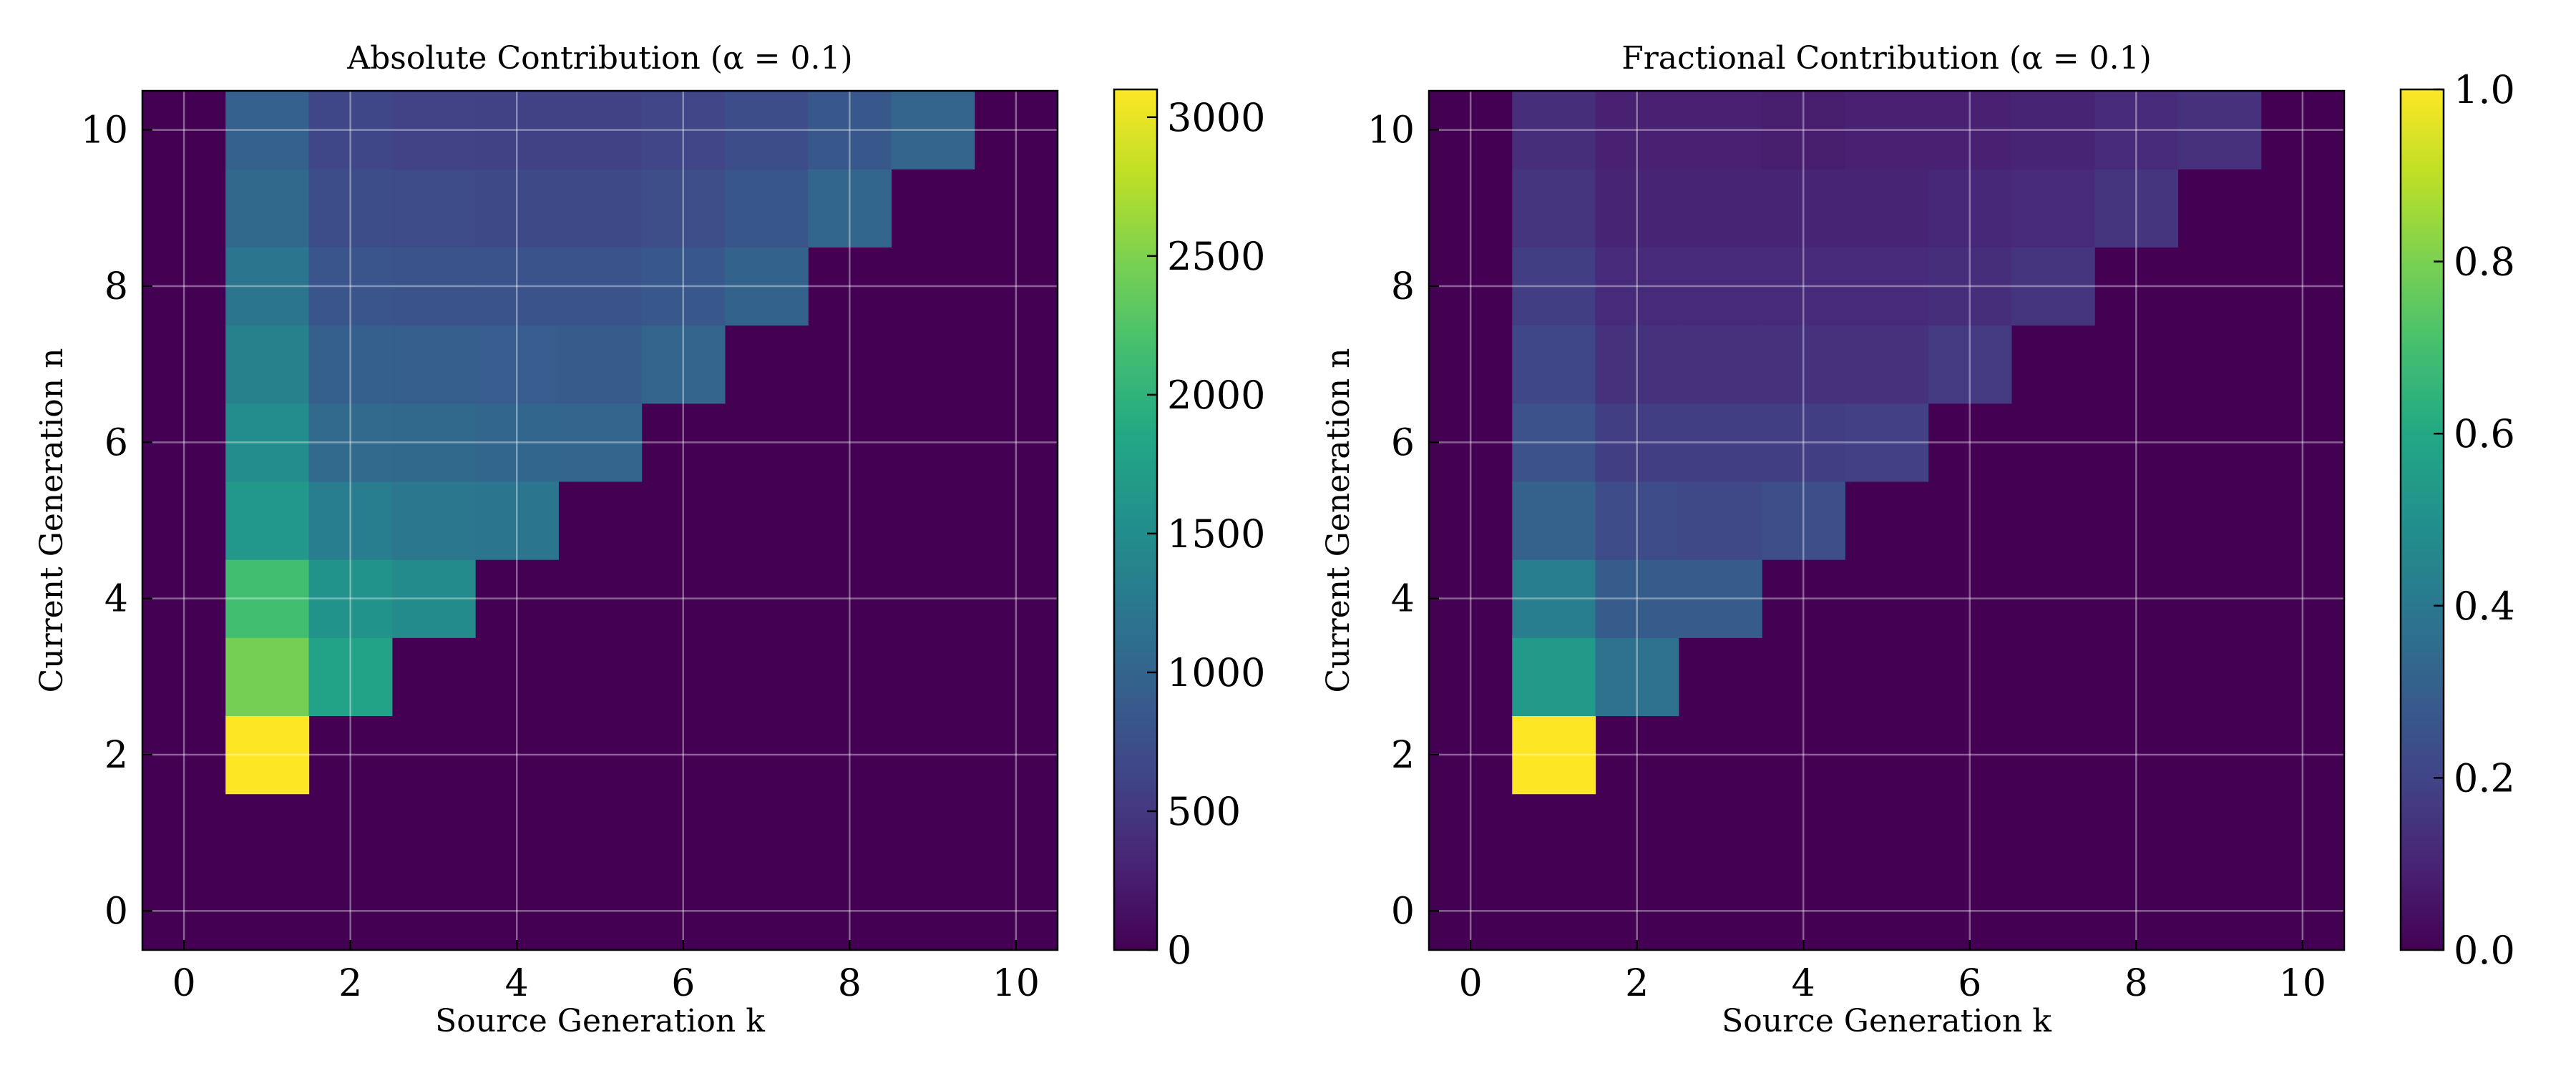 This screenshot has width=2576, height=1073. Describe the element at coordinates (104, 130) in the screenshot. I see `y-tick-label: 10` at that location.